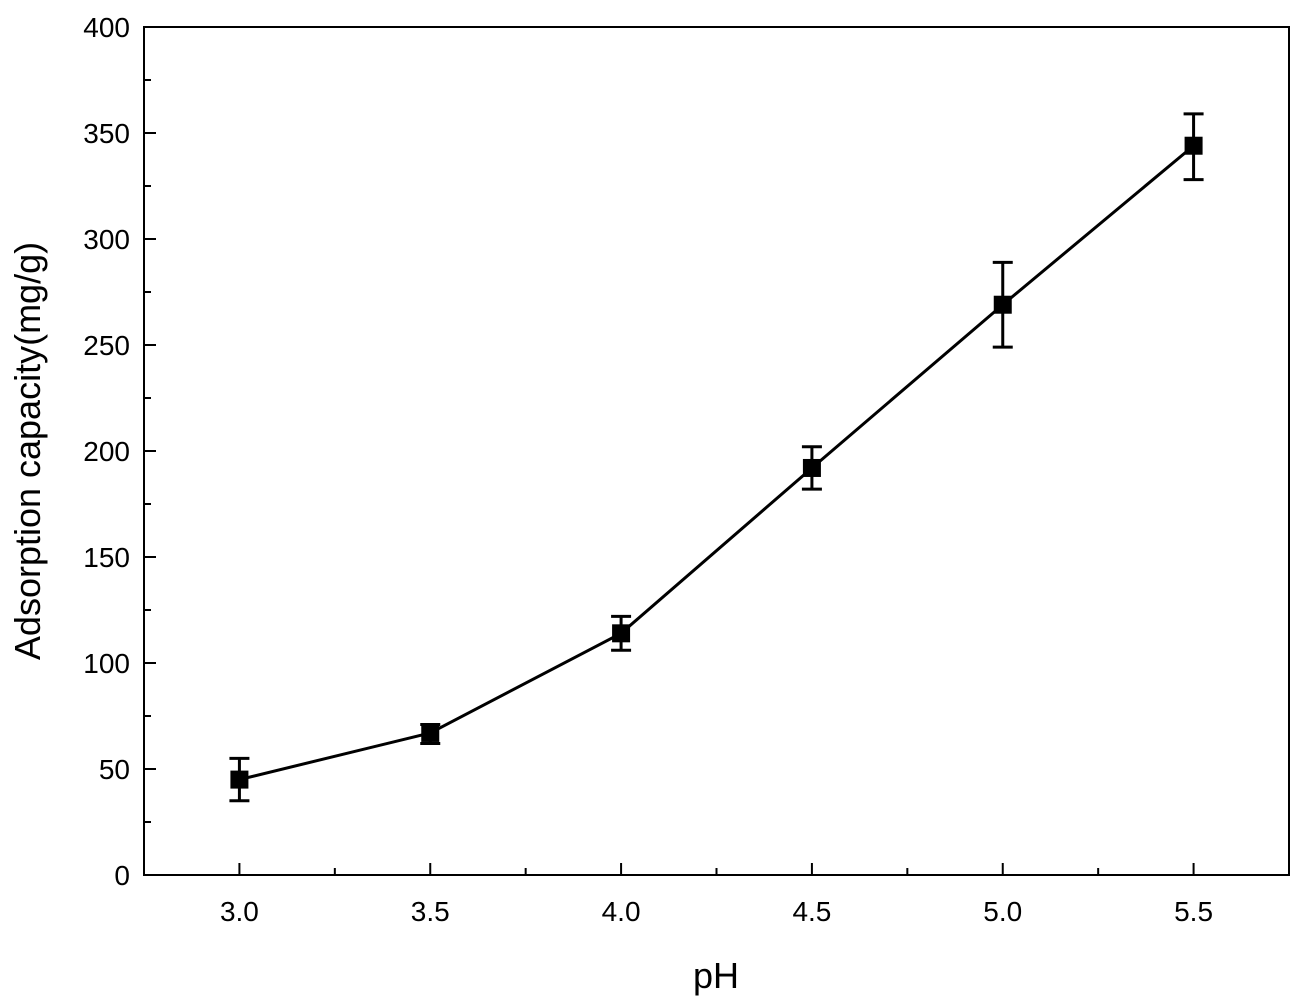 This screenshot has width=1302, height=1002. I want to click on x-tick-label: 5.0, so click(1002, 911).